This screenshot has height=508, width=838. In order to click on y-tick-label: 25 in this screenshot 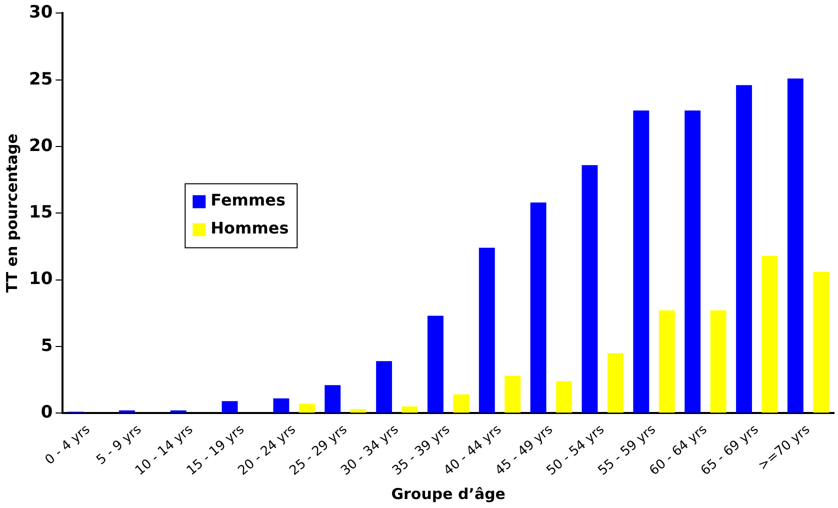, I will do `click(40, 79)`.